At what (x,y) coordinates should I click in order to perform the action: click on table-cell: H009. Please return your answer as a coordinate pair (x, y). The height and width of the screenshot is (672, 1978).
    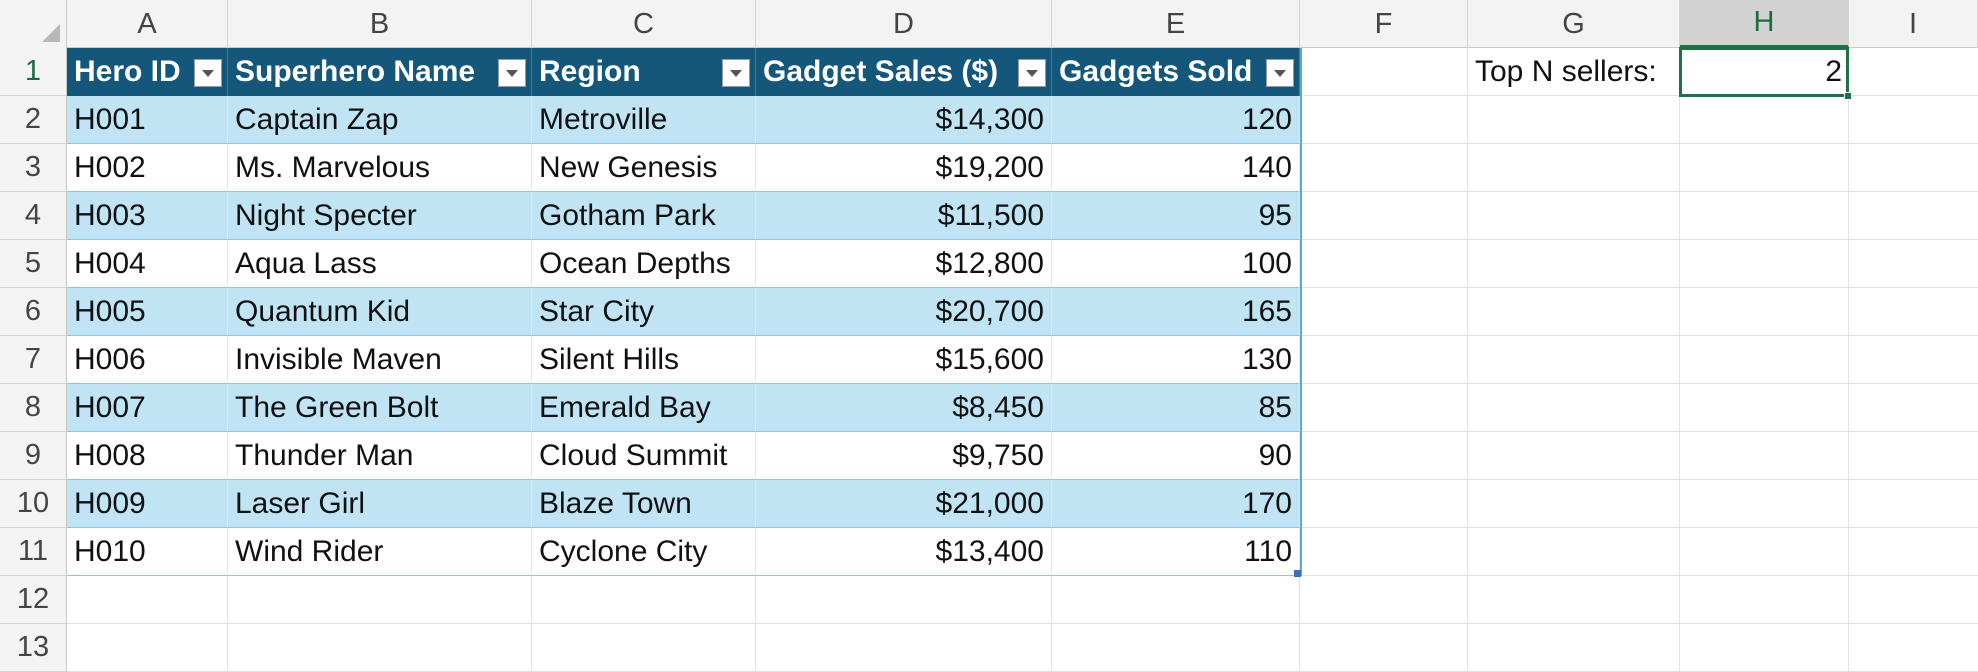
    Looking at the image, I should click on (147, 504).